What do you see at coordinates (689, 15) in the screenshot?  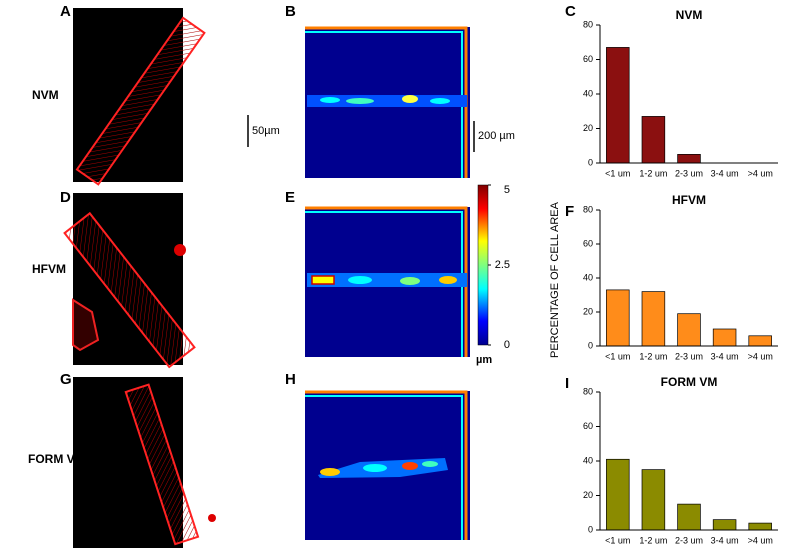 I see `chart-title: NVM` at bounding box center [689, 15].